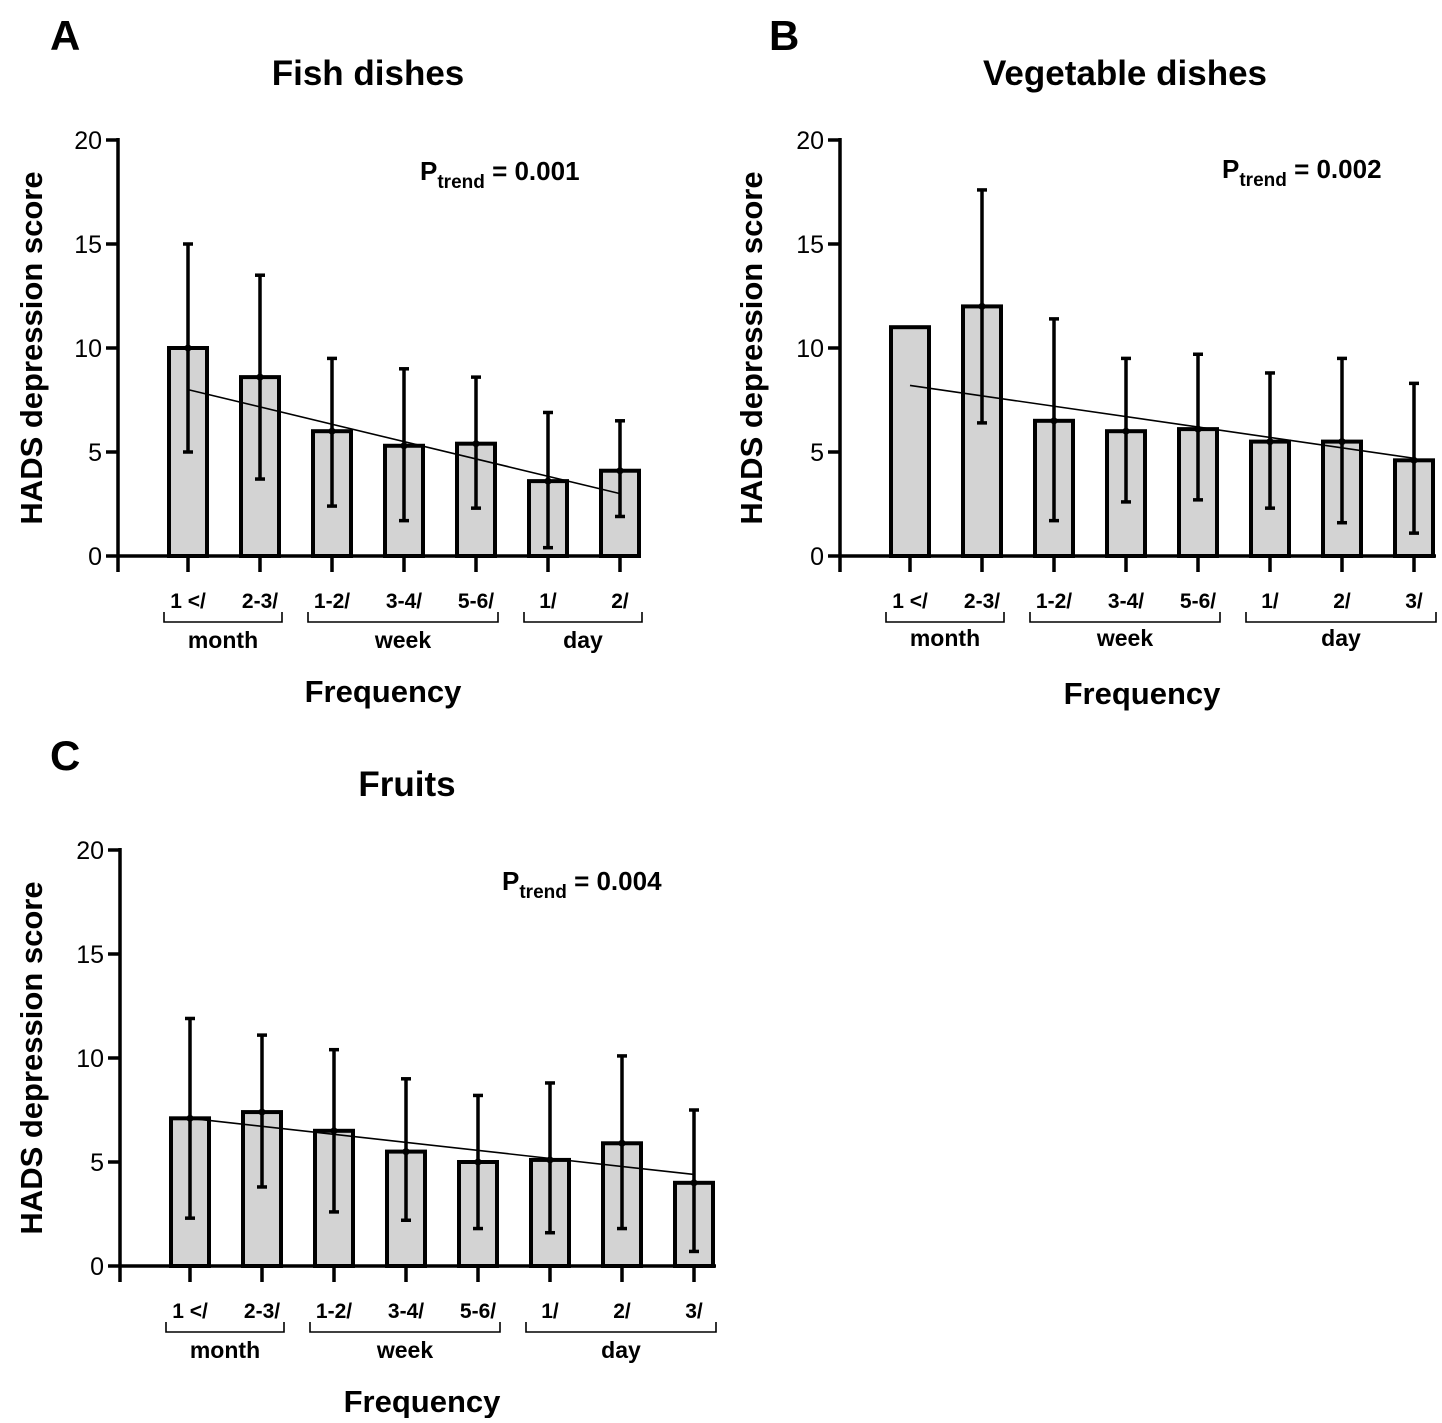  I want to click on p-trend-value: = 0.004, so click(614, 881).